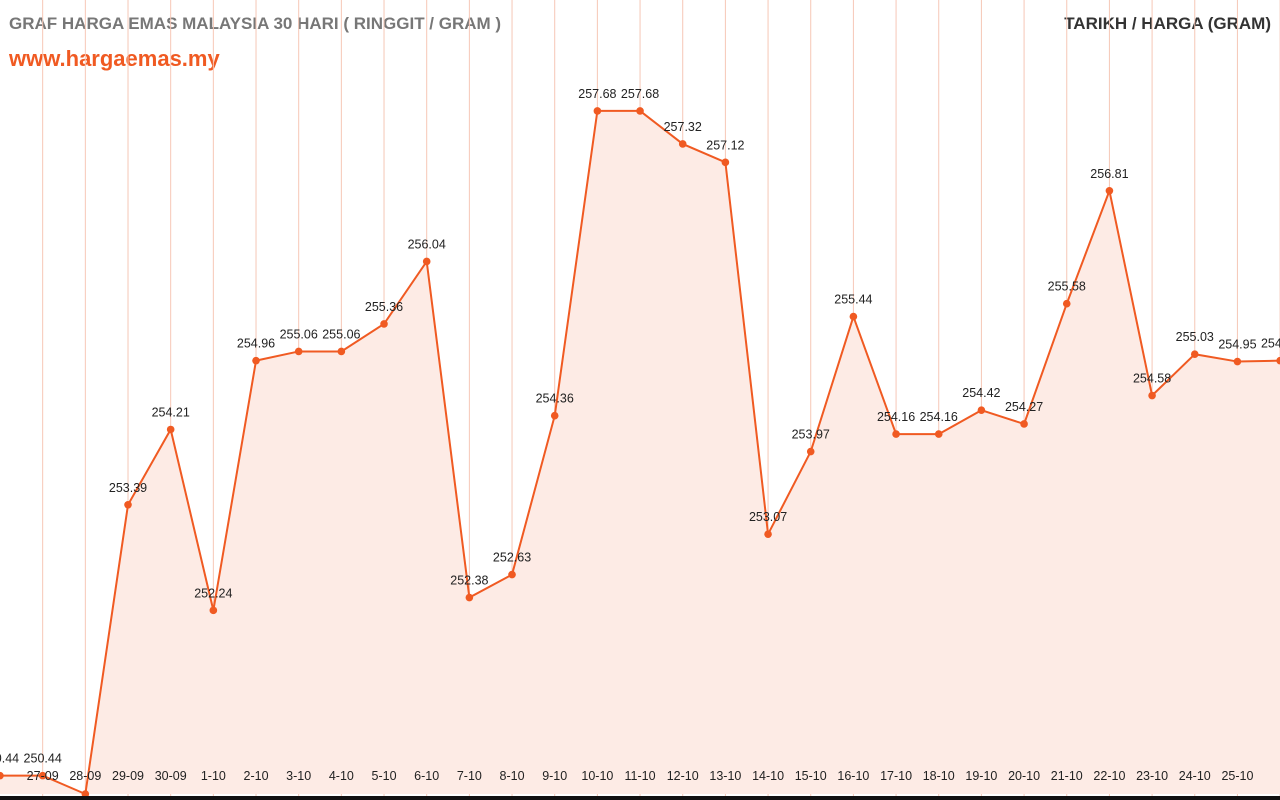 This screenshot has height=800, width=1280. I want to click on x-tick-label: 18-10, so click(939, 776).